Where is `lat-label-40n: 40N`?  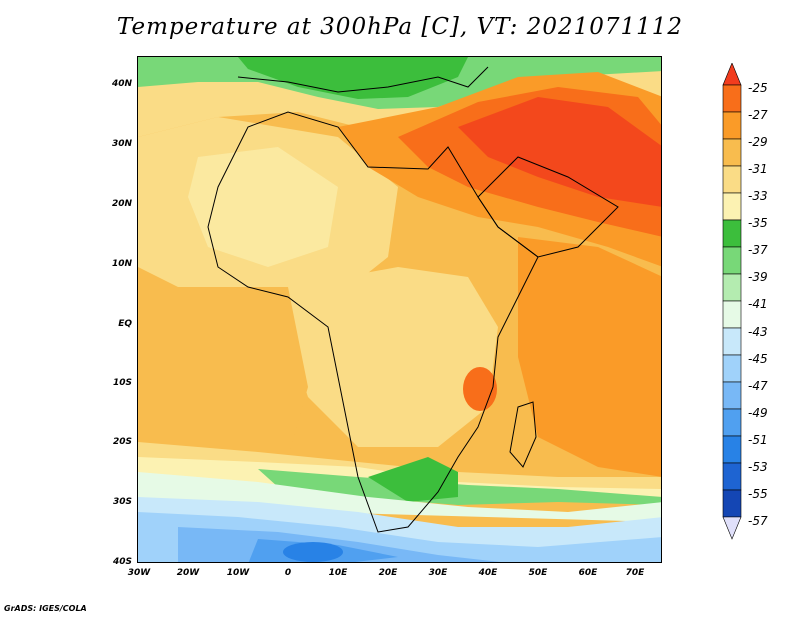
lat-label-40n: 40N is located at coordinates (121, 84).